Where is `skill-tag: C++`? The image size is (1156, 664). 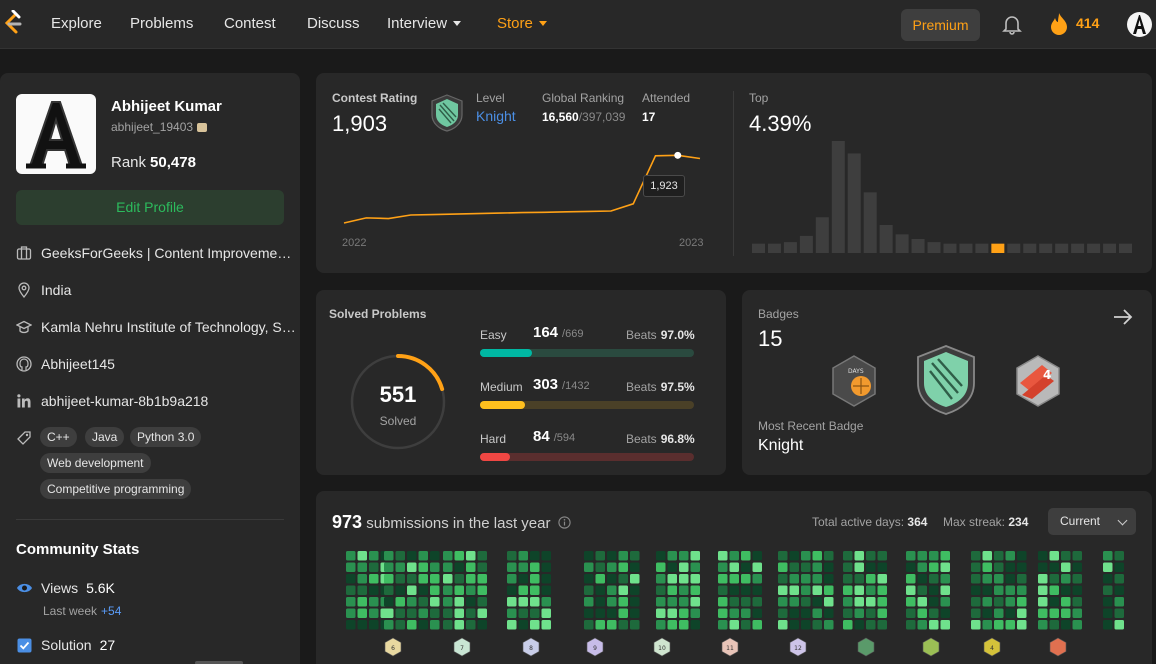 skill-tag: C++ is located at coordinates (58, 437).